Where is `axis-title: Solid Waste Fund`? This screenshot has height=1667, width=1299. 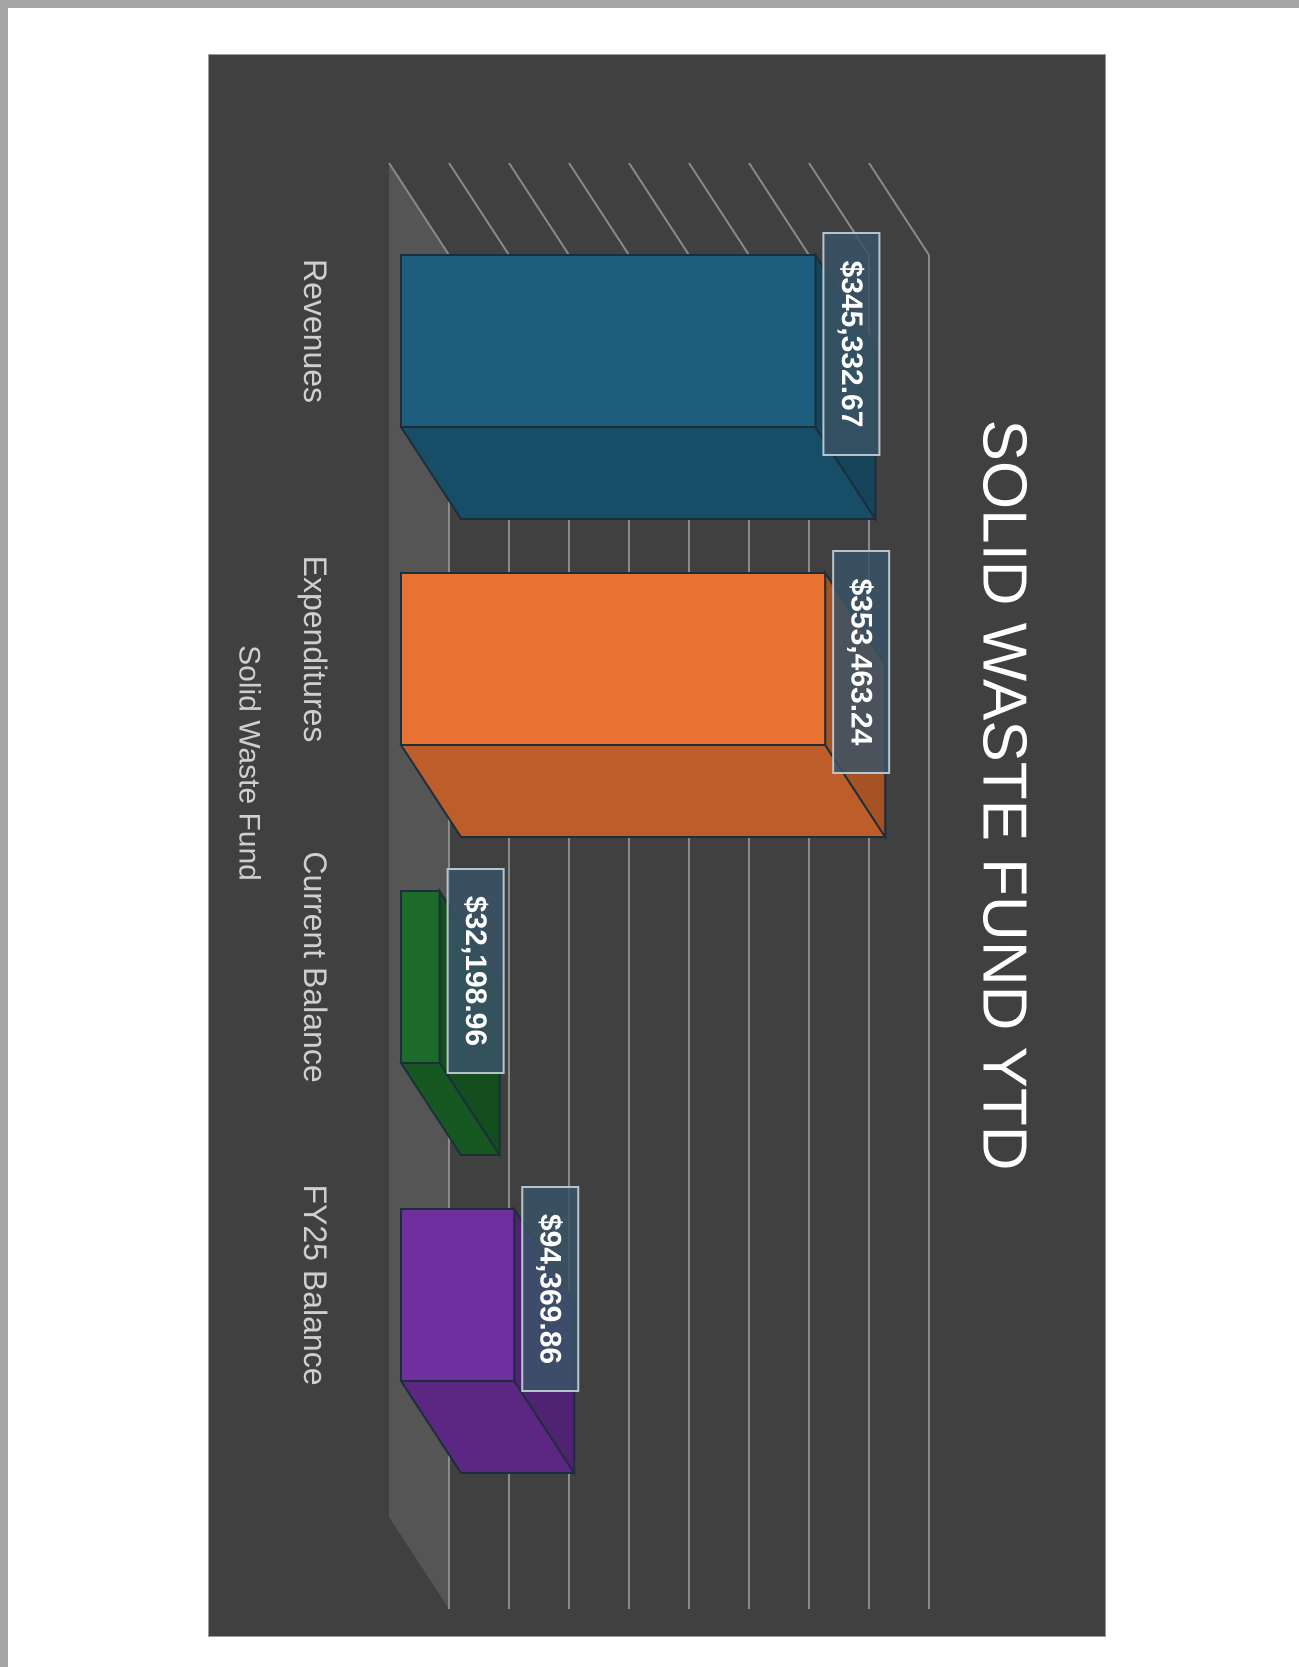
axis-title: Solid Waste Fund is located at coordinates (249, 763).